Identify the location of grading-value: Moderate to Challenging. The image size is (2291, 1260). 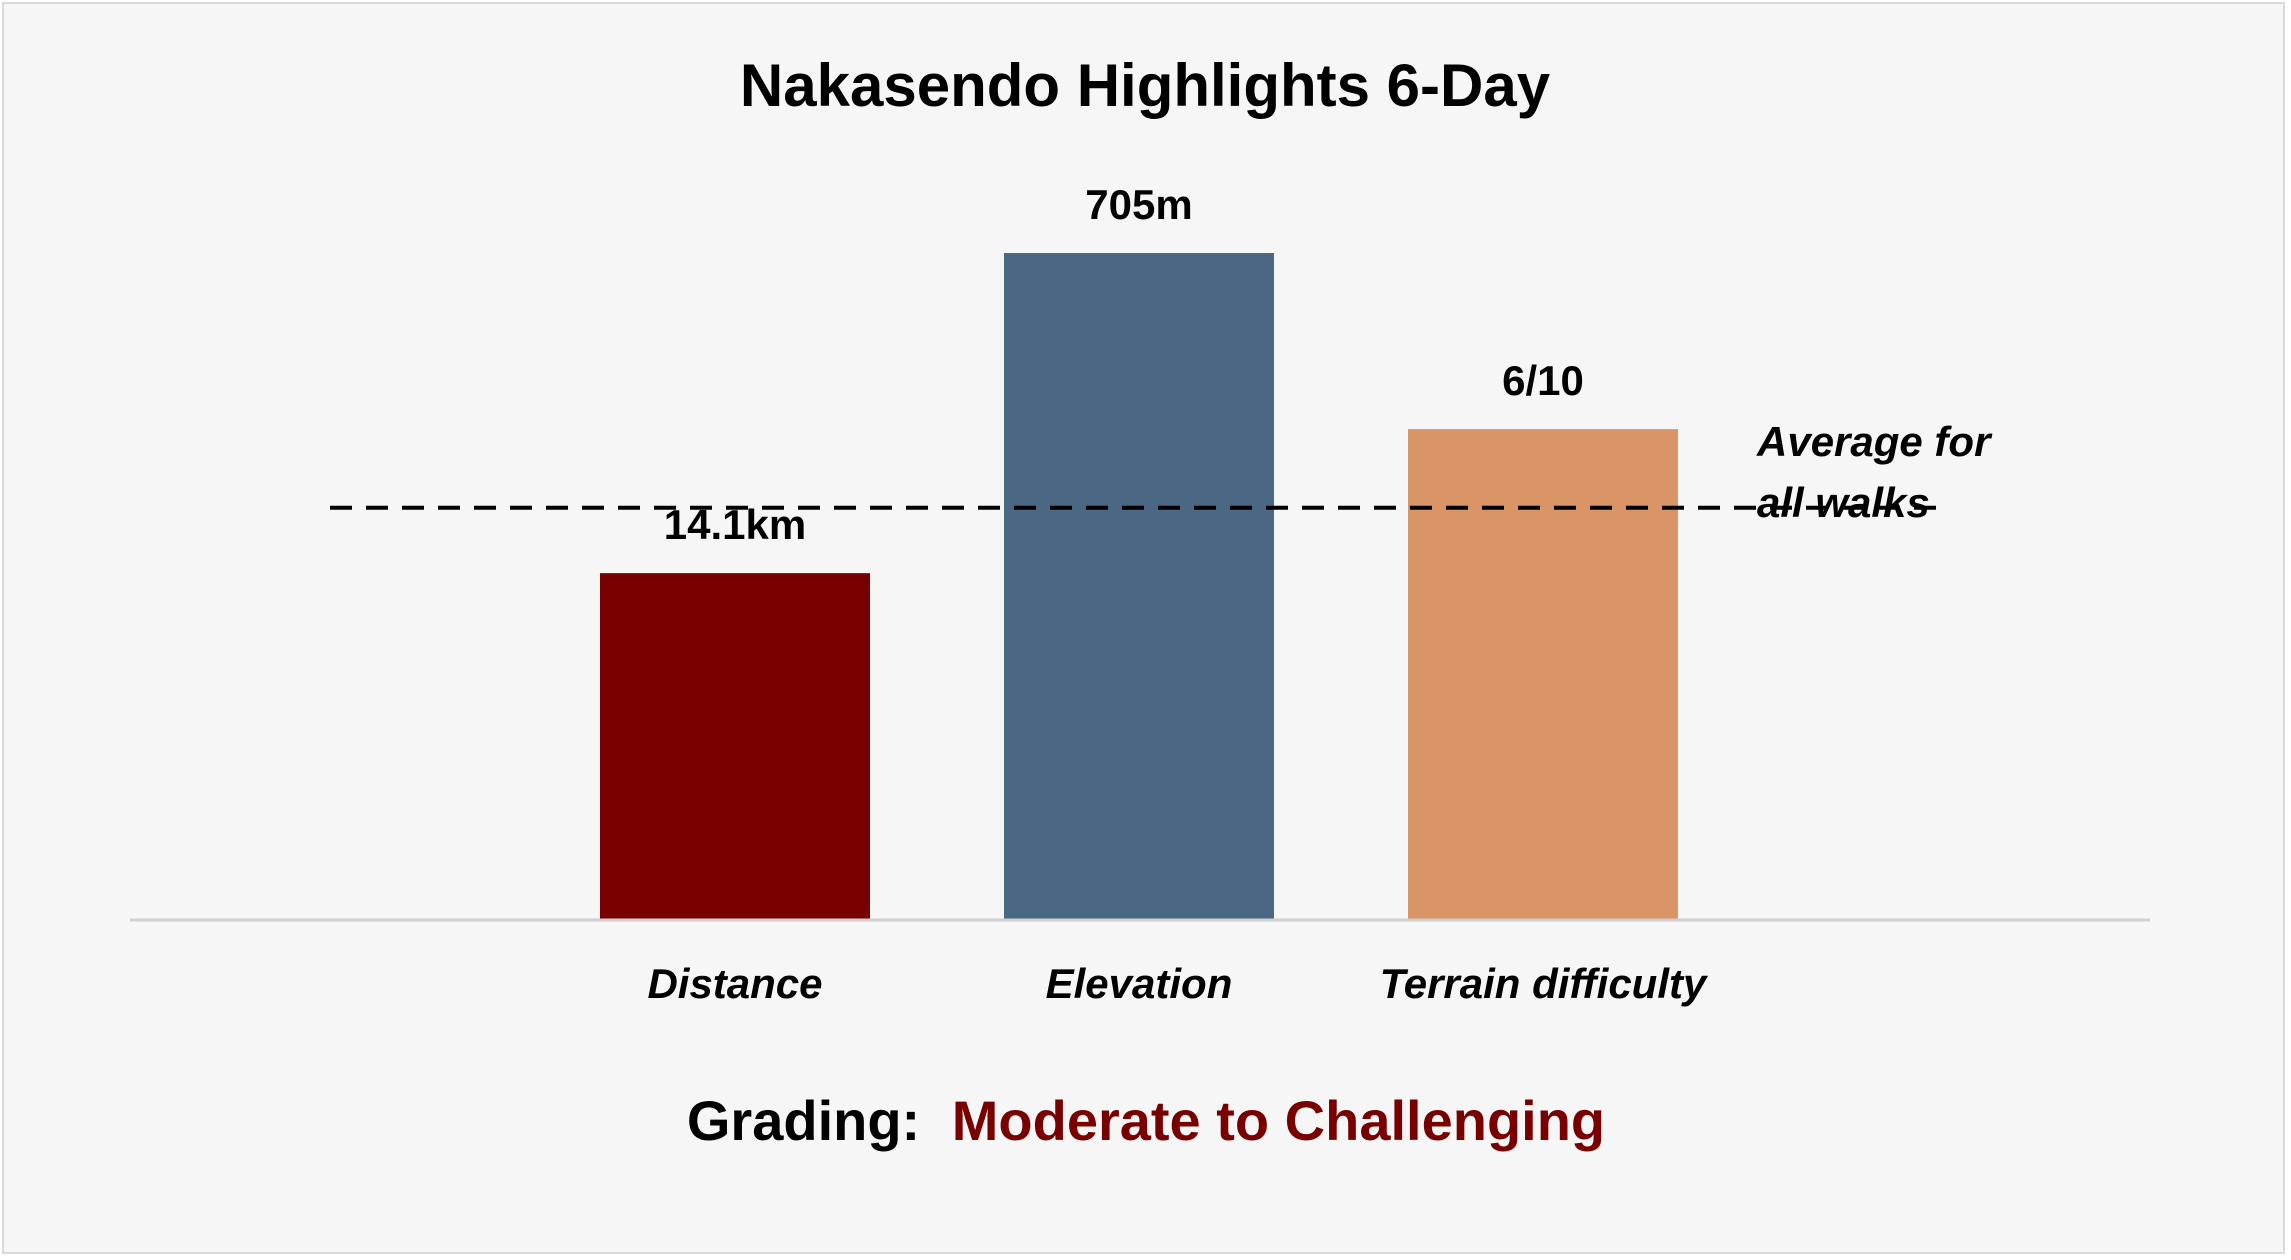
(1278, 1120).